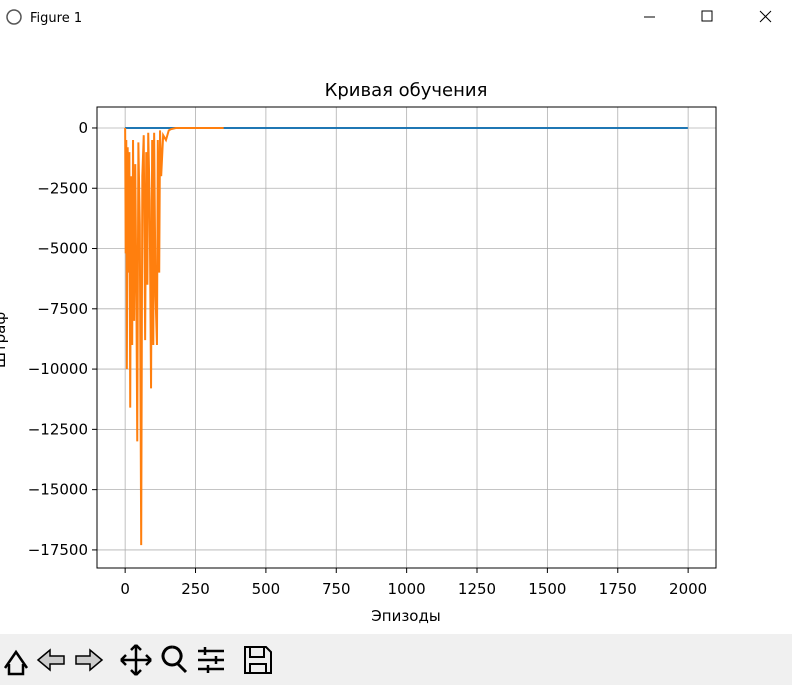  What do you see at coordinates (58, 490) in the screenshot?
I see `y-tick-label: −15000` at bounding box center [58, 490].